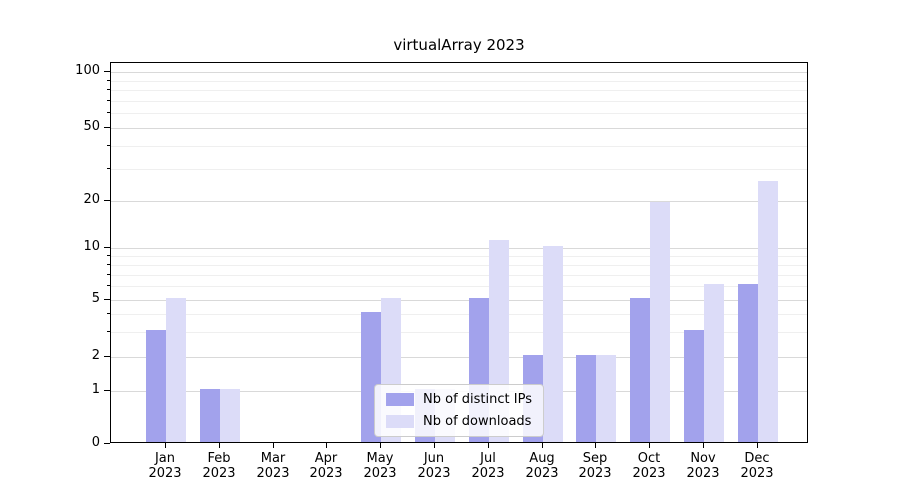 The height and width of the screenshot is (500, 900). What do you see at coordinates (176, 370) in the screenshot?
I see `bar-downloads-jan-2023` at bounding box center [176, 370].